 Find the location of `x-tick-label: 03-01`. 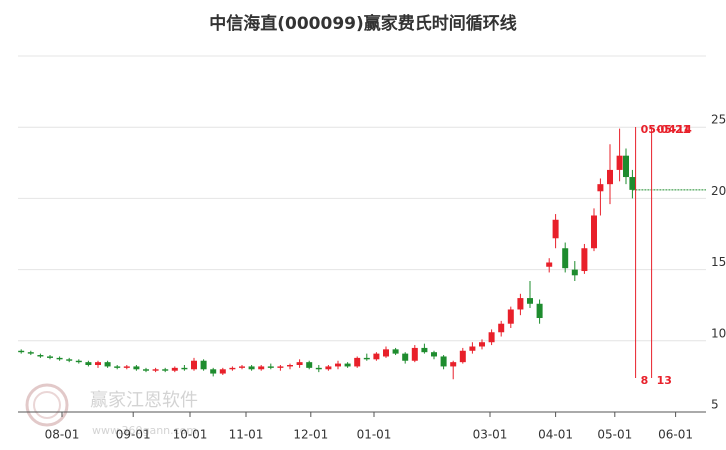

x-tick-label: 03-01 is located at coordinates (490, 435).